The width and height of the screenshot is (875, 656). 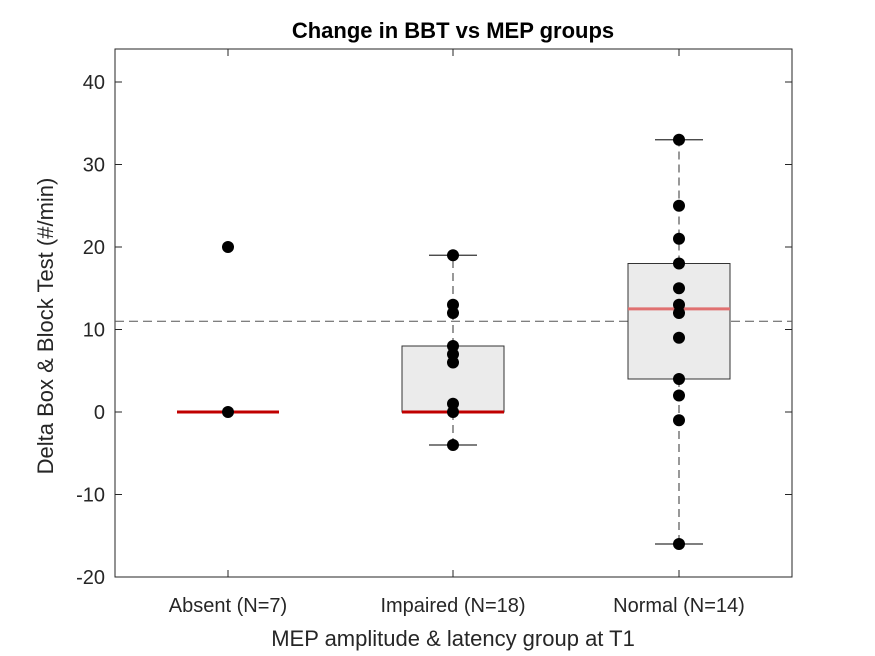 I want to click on y-tick-label: 40, so click(x=94, y=83).